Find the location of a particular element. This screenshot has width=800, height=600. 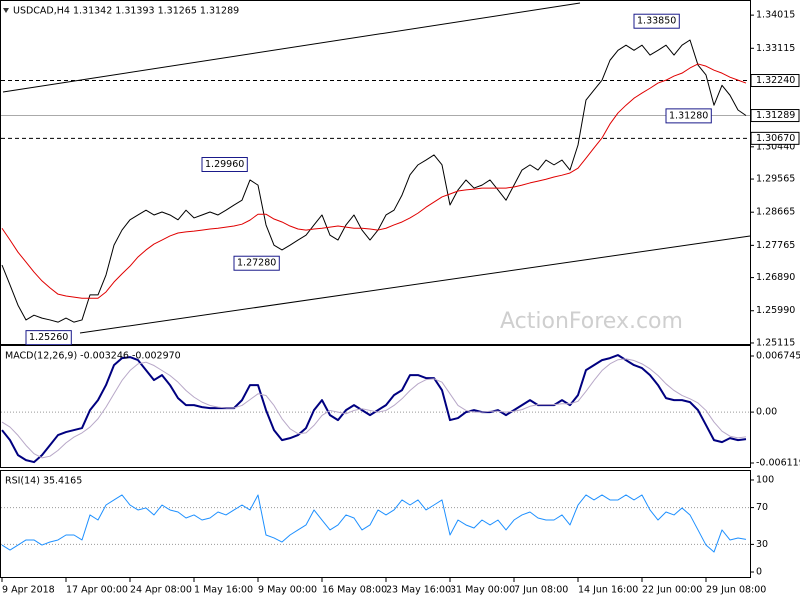

y-tick-label: 1.33115 is located at coordinates (775, 48).